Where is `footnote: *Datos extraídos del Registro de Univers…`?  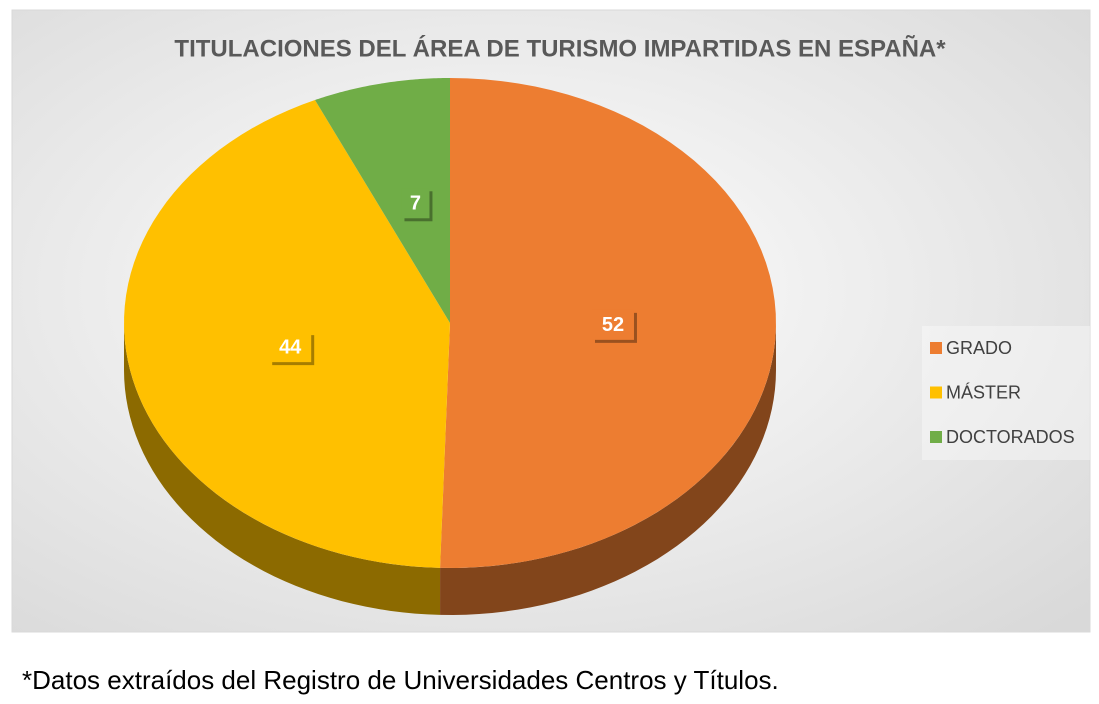 footnote: *Datos extraídos del Registro de Univers… is located at coordinates (400, 680).